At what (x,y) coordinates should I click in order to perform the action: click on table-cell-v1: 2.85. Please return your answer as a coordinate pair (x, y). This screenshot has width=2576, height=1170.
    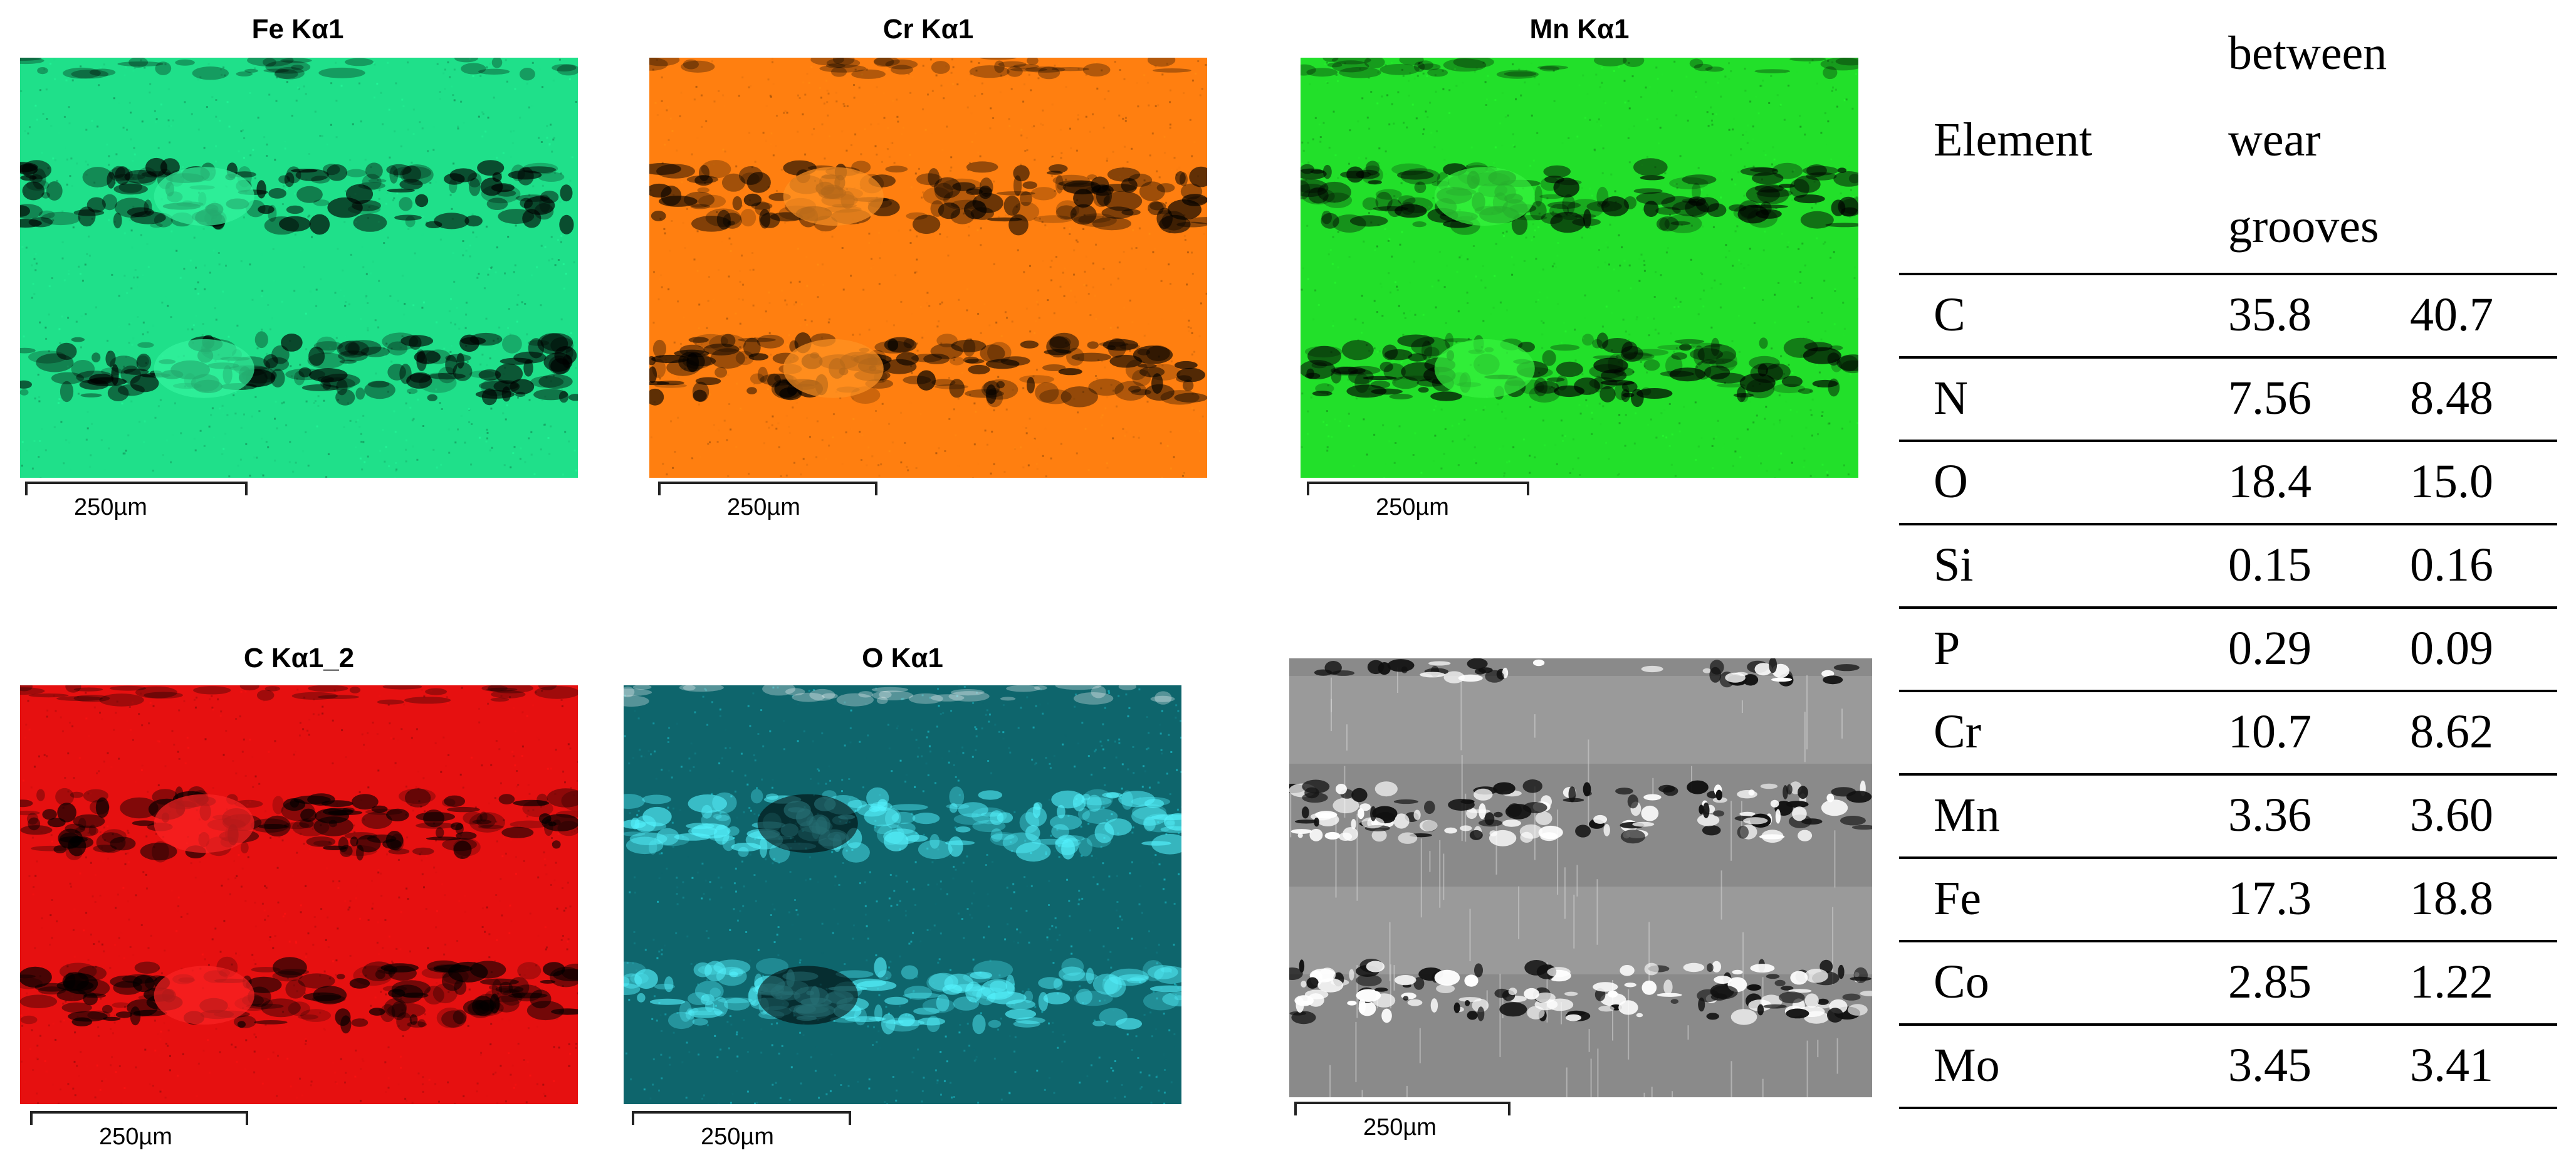
    Looking at the image, I should click on (2270, 982).